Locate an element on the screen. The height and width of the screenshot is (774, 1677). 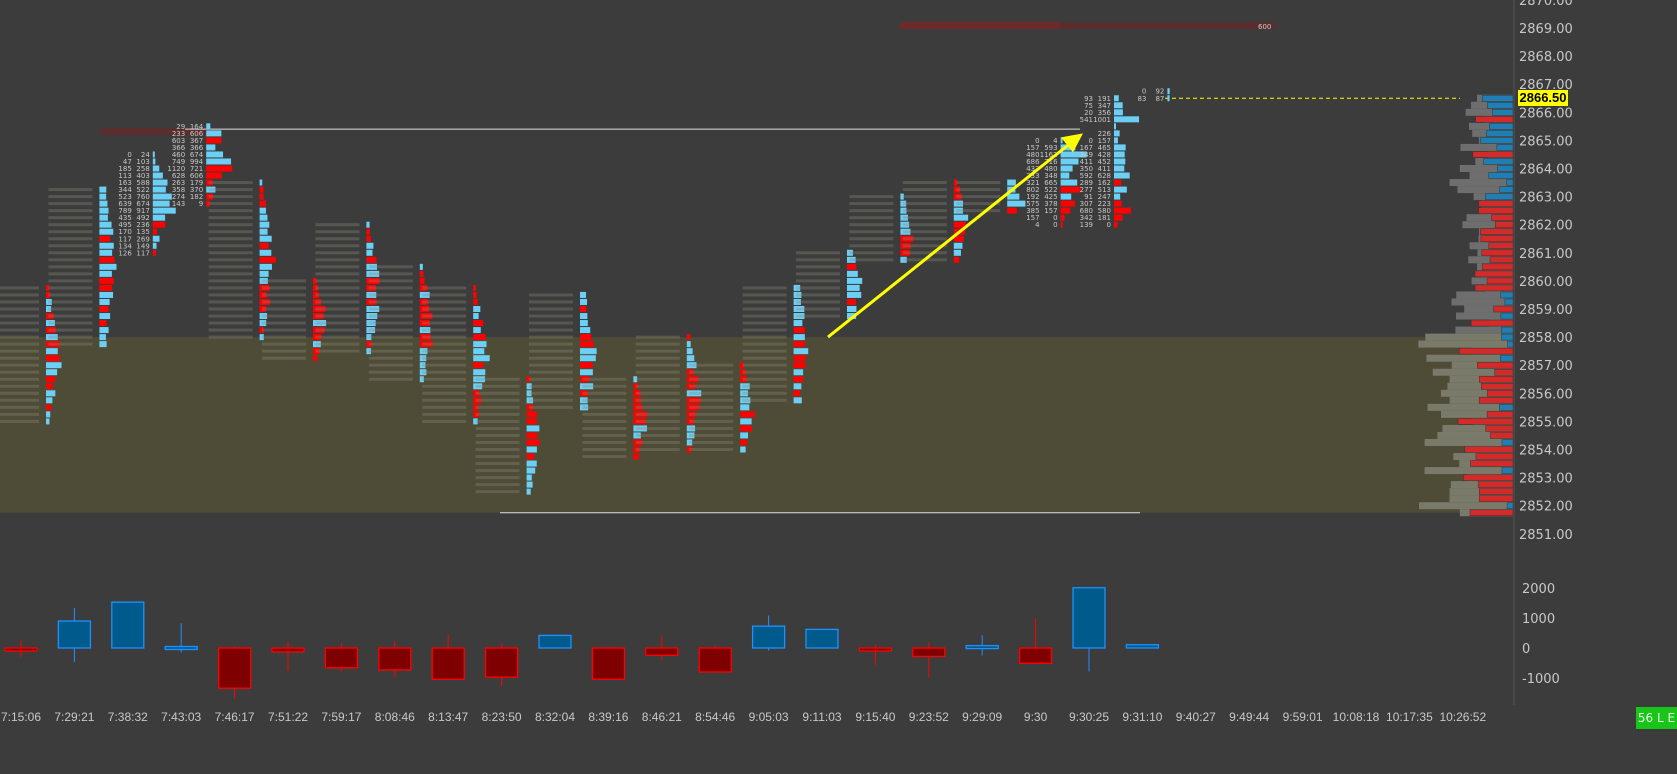
footprint-column is located at coordinates (507, 435).